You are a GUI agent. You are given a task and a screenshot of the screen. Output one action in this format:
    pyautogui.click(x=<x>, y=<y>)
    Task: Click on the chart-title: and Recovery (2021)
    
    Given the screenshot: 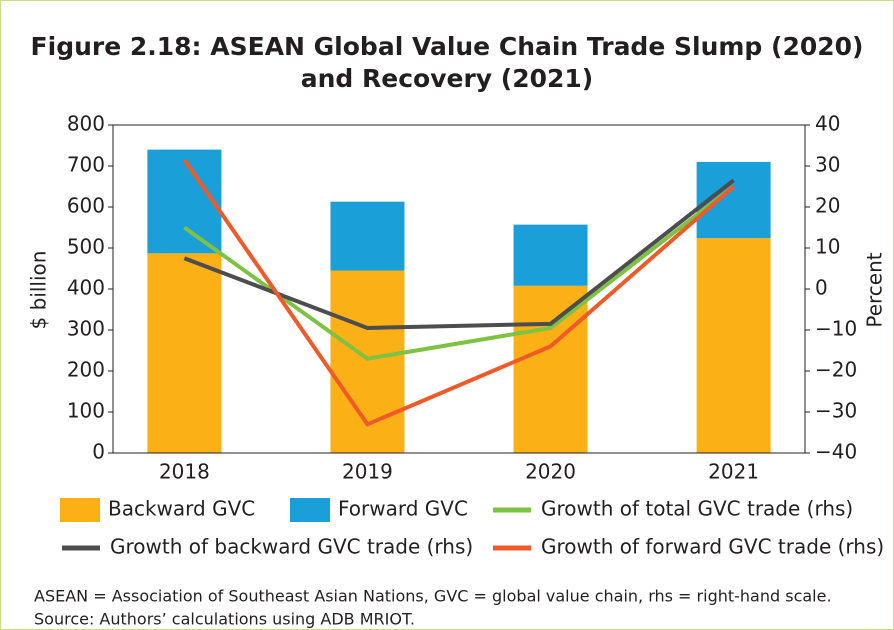 What is the action you would take?
    pyautogui.click(x=447, y=78)
    